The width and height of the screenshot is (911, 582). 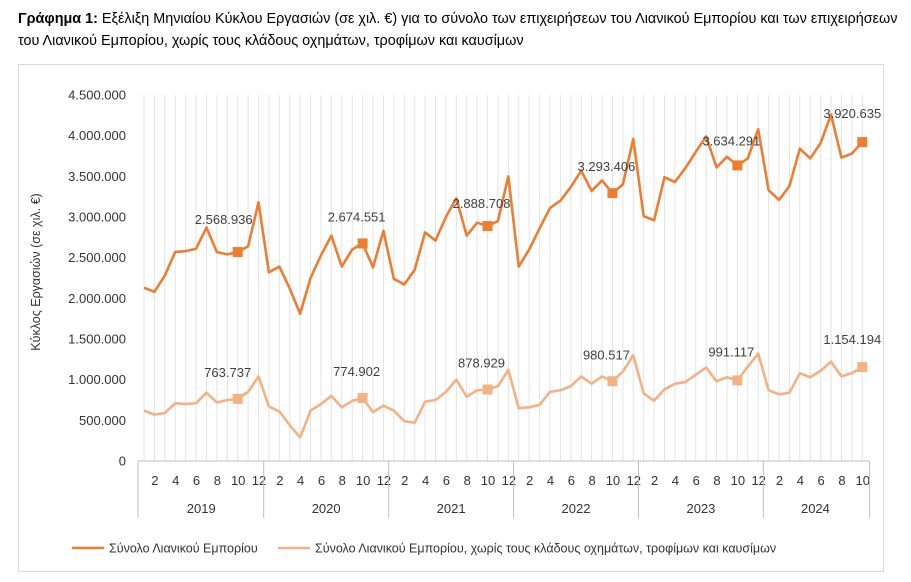 I want to click on y-tick-label: 2.500.000, so click(x=97, y=257).